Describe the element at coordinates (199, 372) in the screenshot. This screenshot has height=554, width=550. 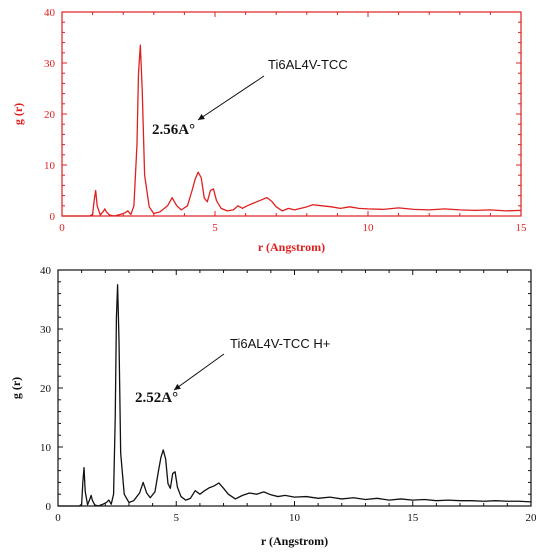
I see `chart-1-annotation-arrow` at that location.